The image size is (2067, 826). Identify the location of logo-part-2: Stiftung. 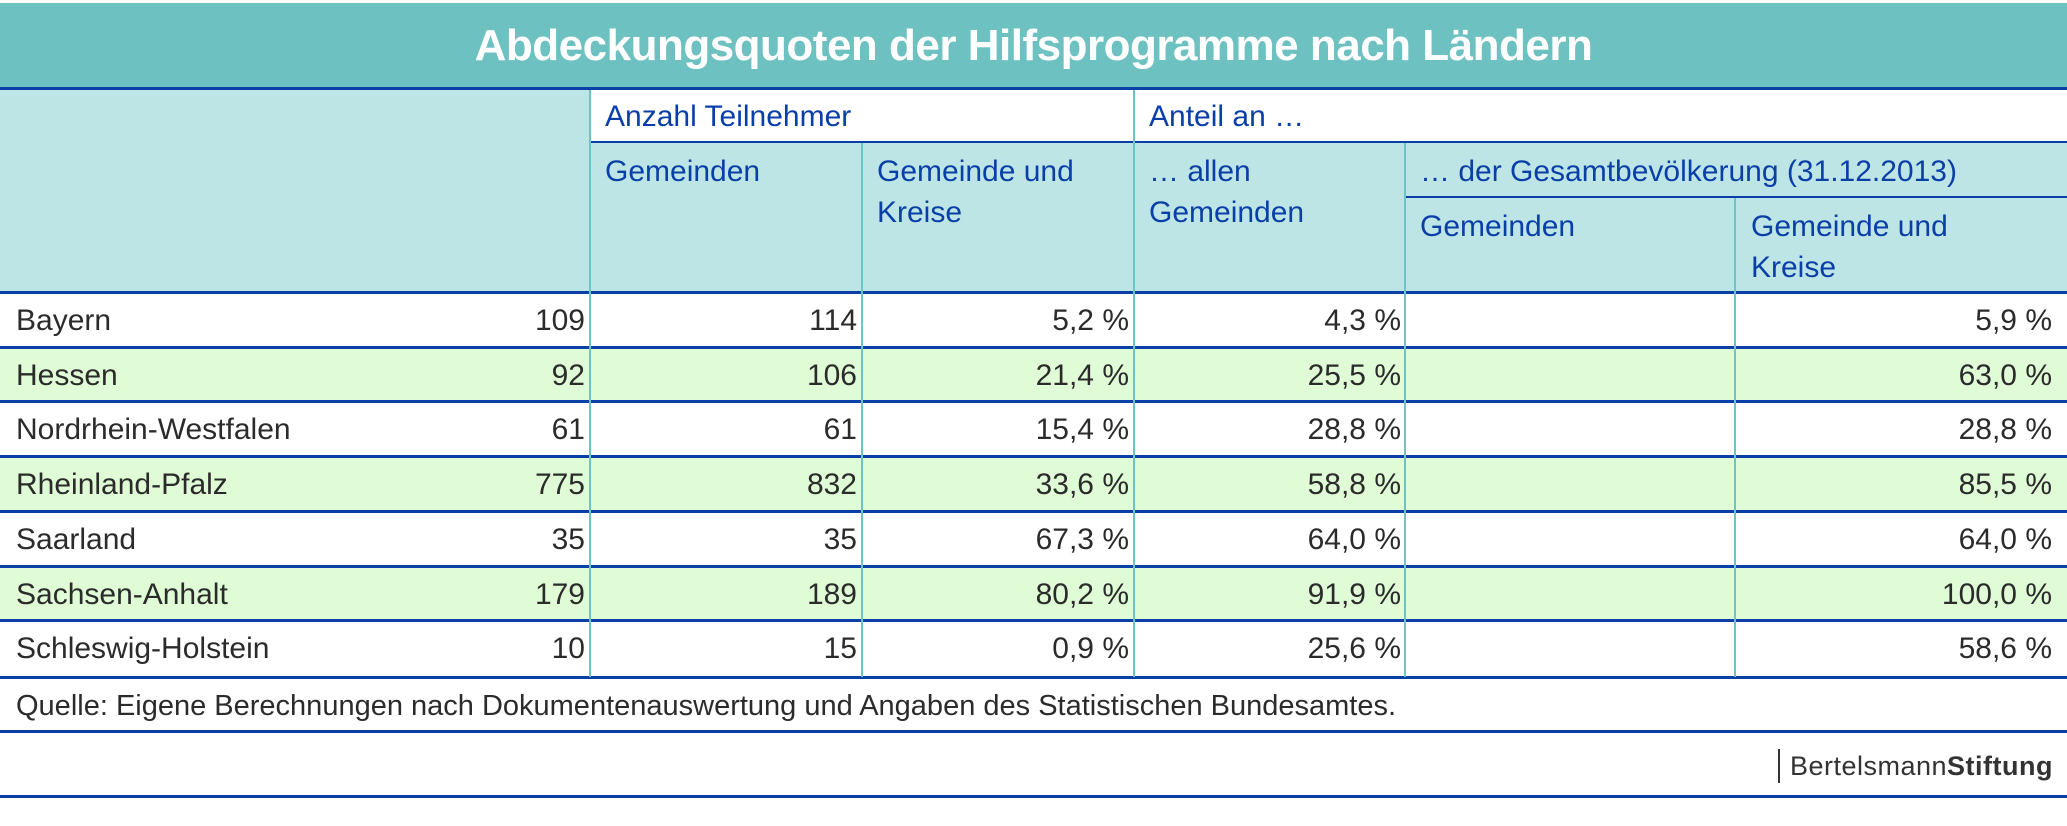
(2000, 766).